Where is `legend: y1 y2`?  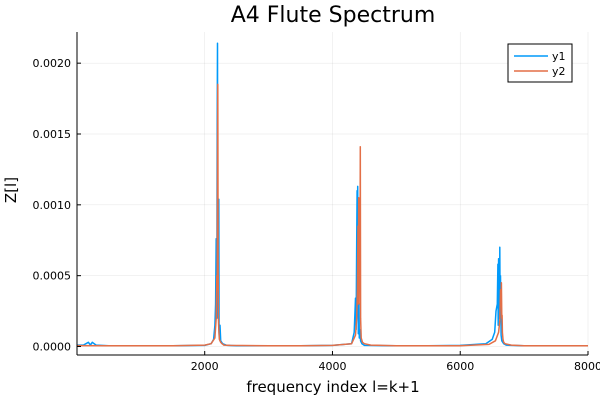
legend: y1 y2 is located at coordinates (540, 63).